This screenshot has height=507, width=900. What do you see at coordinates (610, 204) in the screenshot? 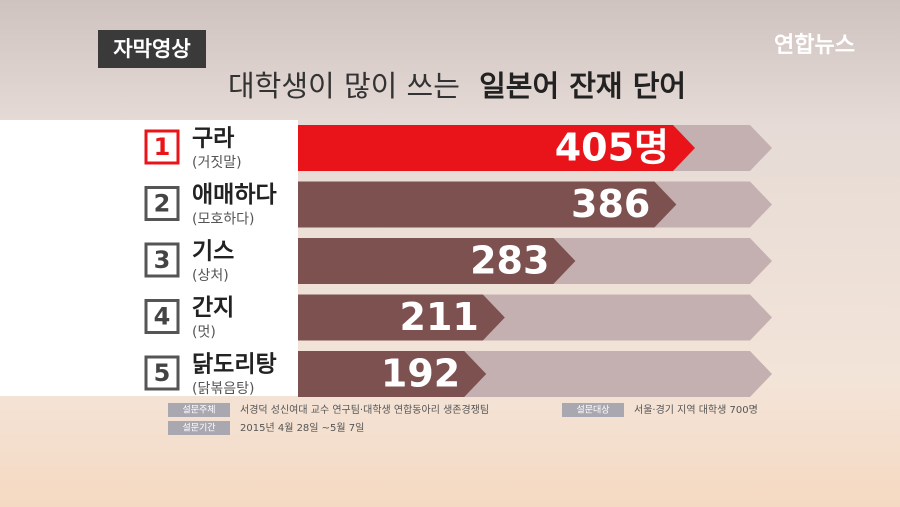
I see `value-label: 386` at bounding box center [610, 204].